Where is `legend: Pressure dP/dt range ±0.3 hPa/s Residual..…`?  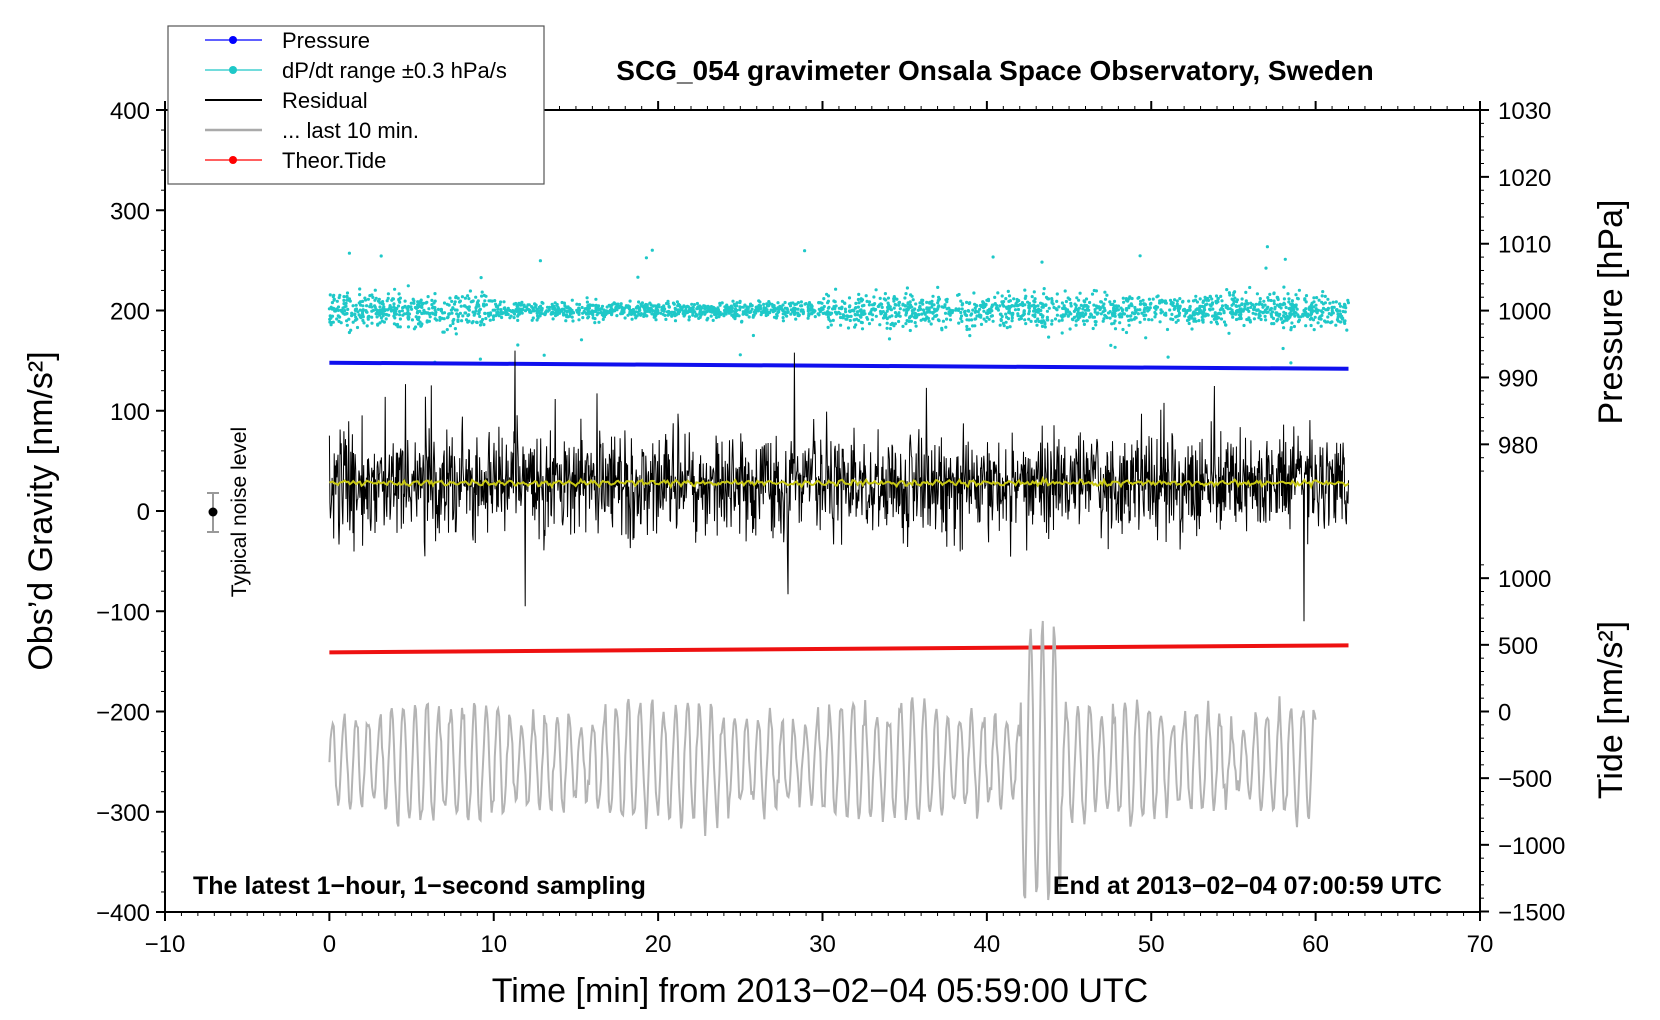
legend: Pressure dP/dt range ±0.3 hPa/s Residual..… is located at coordinates (356, 105).